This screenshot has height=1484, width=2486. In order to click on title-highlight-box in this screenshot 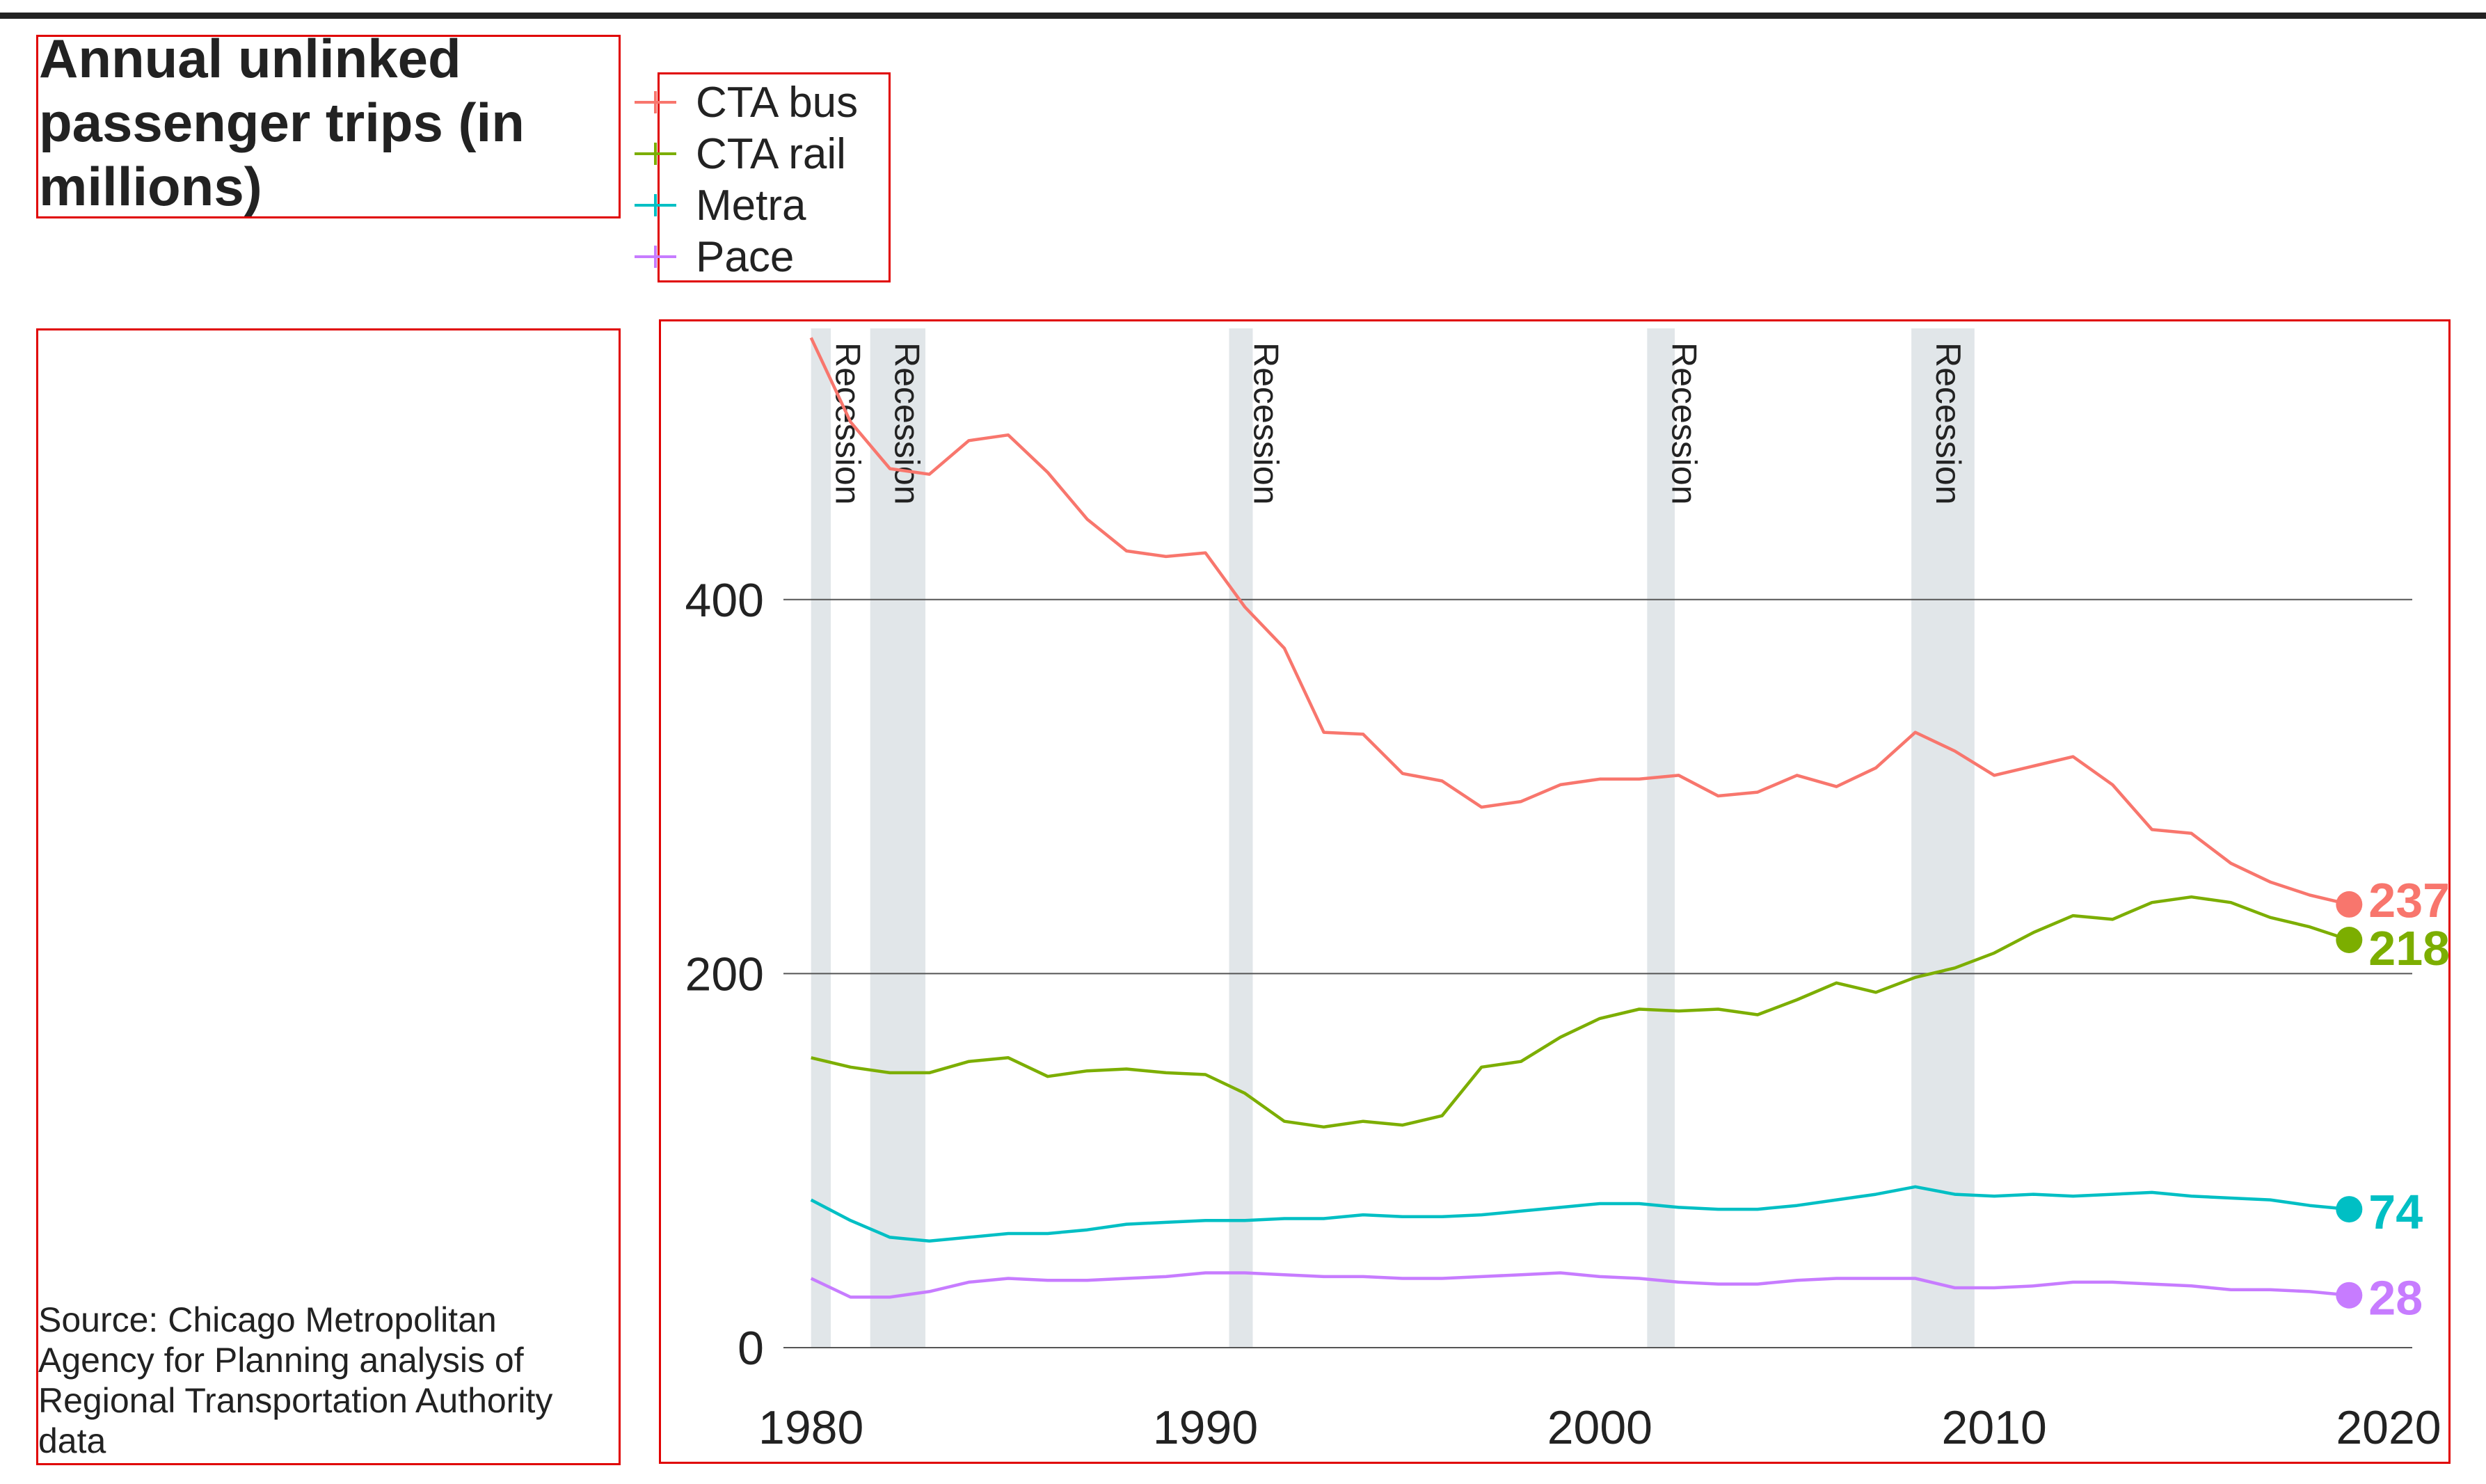, I will do `click(328, 127)`.